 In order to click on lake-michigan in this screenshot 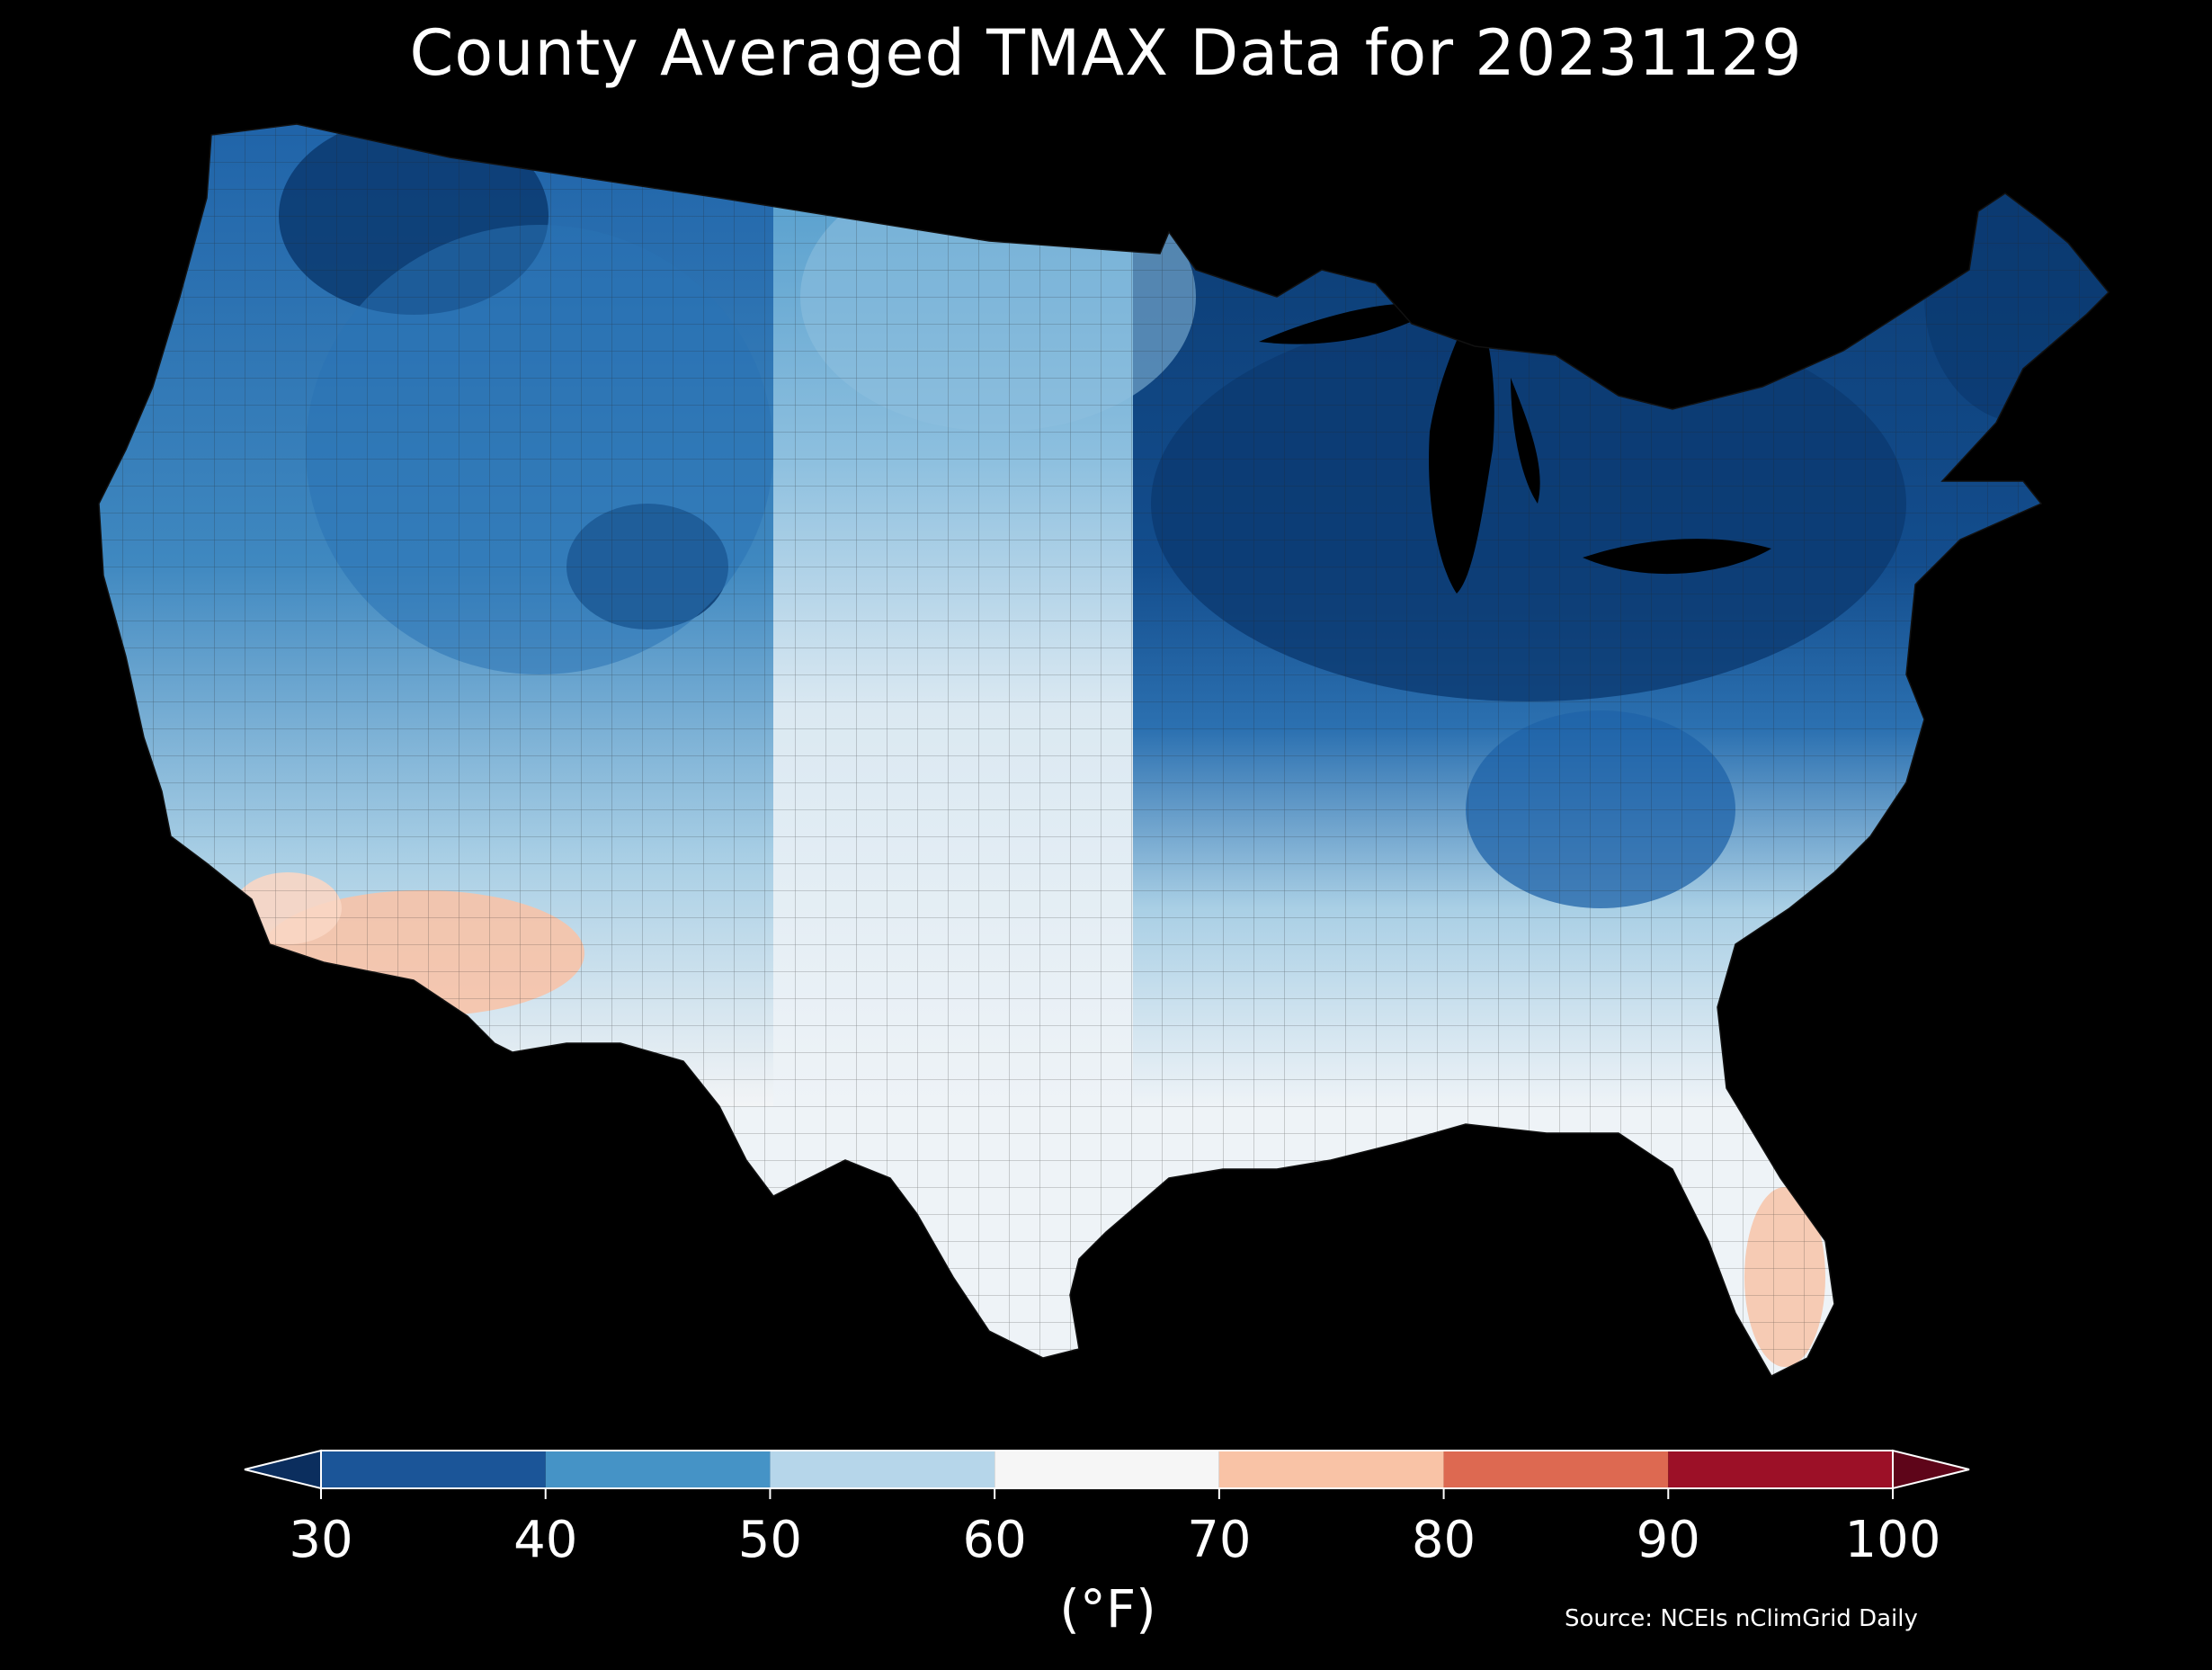, I will do `click(1461, 445)`.